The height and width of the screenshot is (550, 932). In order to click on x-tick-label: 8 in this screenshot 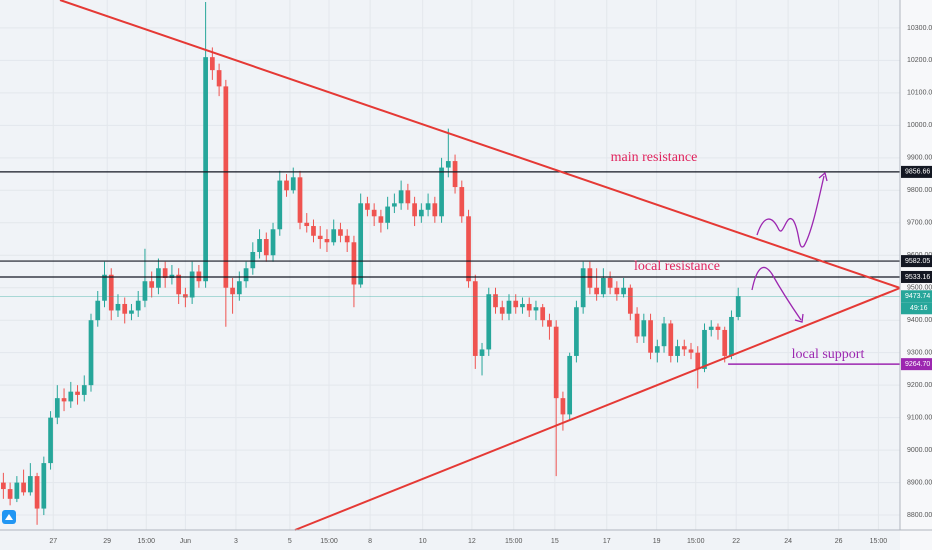, I will do `click(370, 541)`.